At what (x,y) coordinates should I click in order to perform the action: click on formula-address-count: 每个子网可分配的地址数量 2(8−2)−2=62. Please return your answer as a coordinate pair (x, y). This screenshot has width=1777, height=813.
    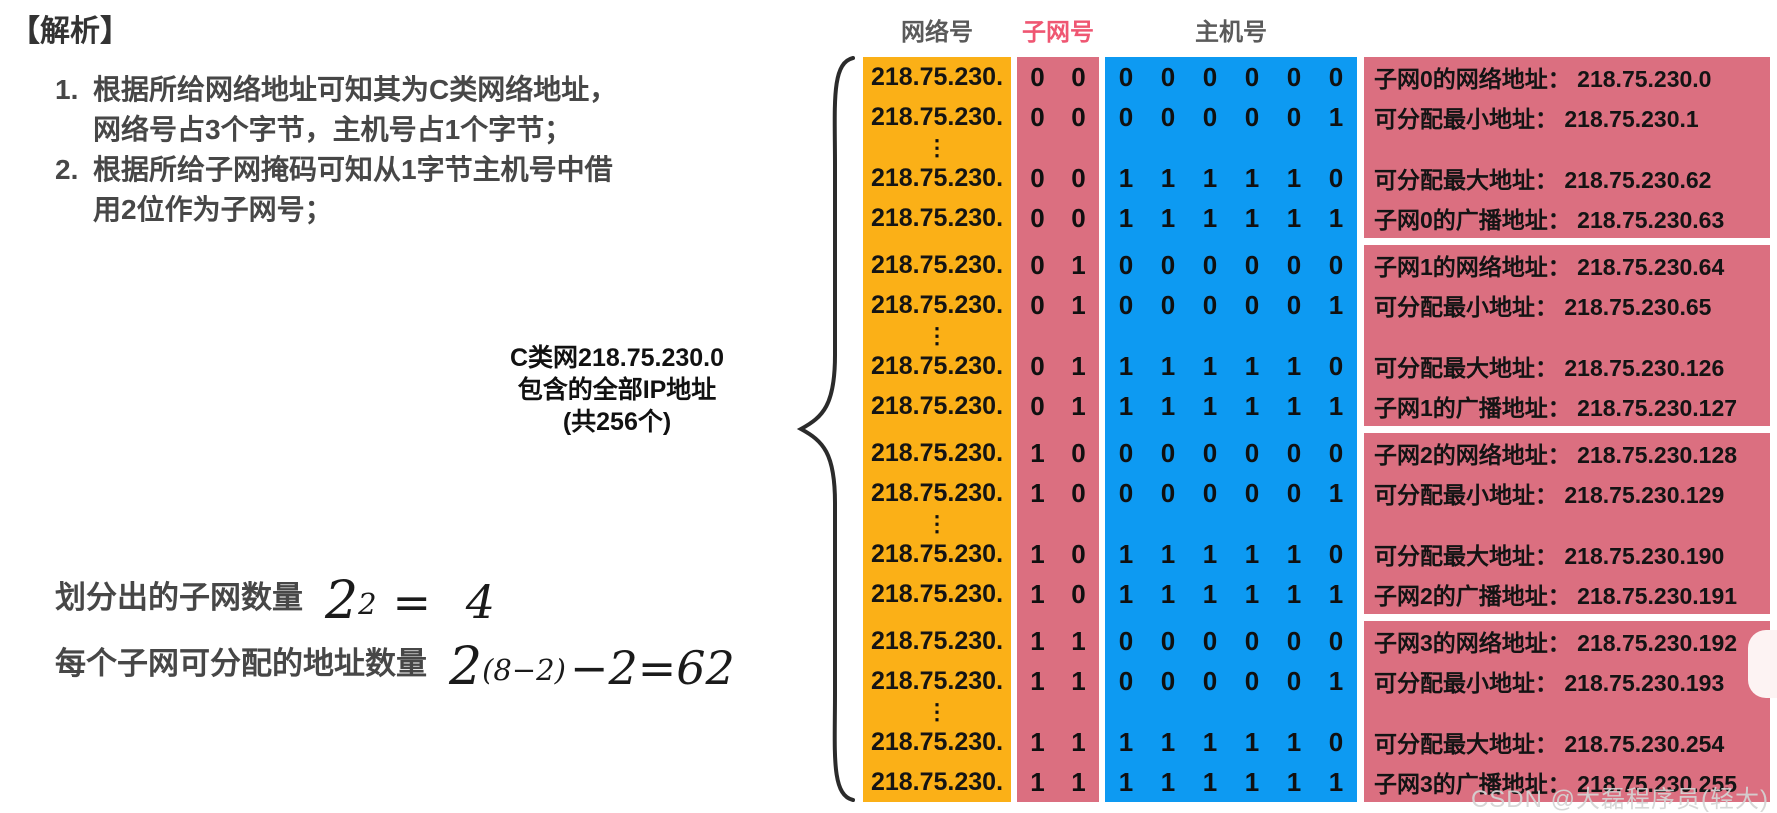
    Looking at the image, I should click on (395, 667).